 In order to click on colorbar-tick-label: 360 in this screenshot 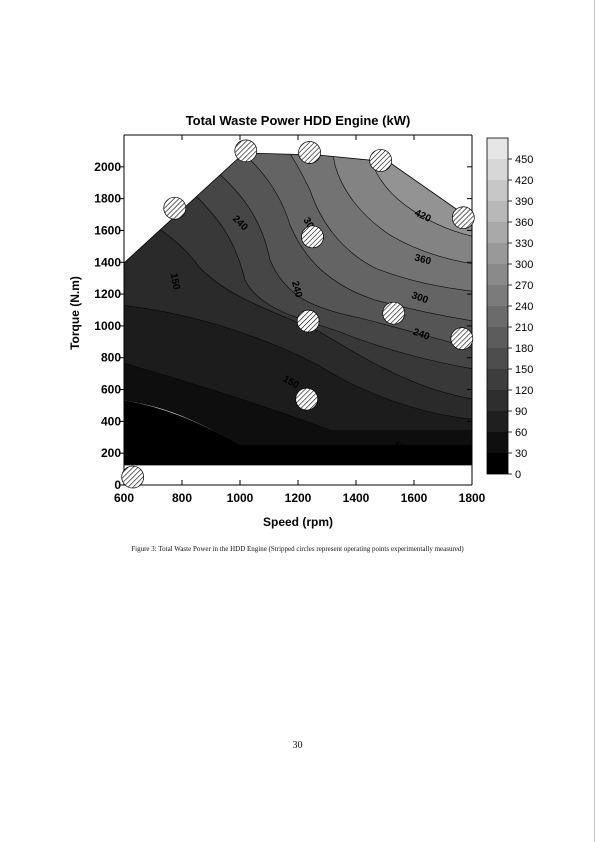, I will do `click(524, 223)`.